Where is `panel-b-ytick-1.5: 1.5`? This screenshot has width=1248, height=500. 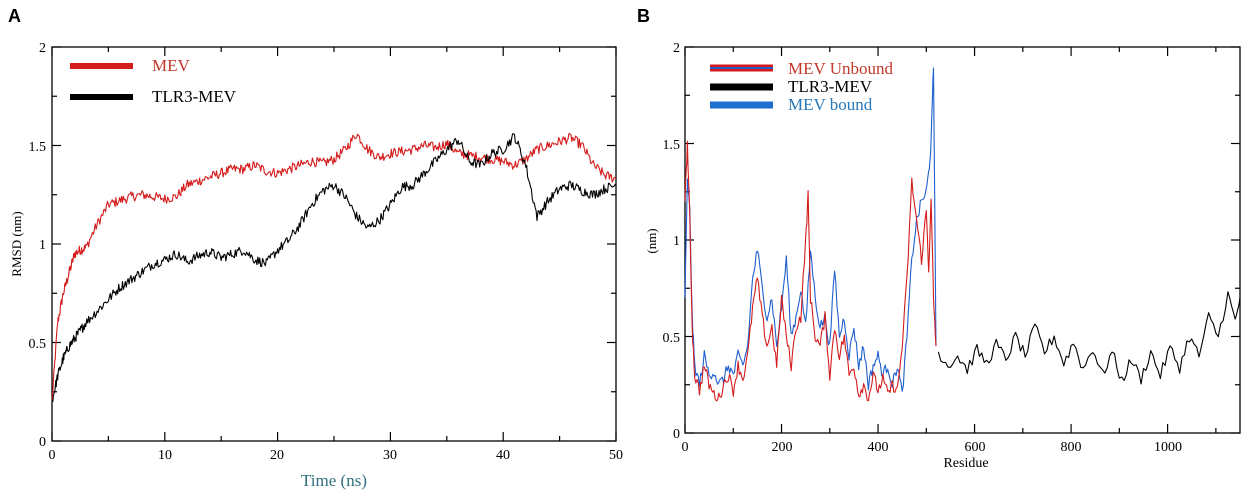
panel-b-ytick-1.5: 1.5 is located at coordinates (672, 145).